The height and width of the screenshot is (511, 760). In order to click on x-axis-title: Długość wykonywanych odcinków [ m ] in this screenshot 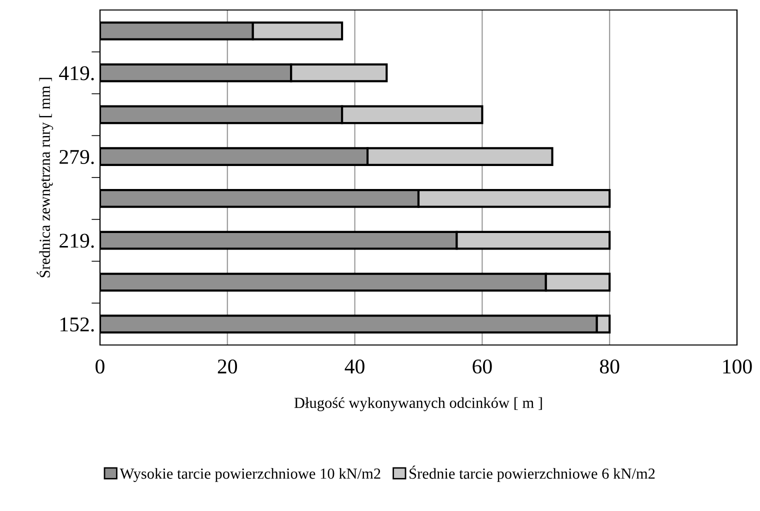, I will do `click(418, 404)`.